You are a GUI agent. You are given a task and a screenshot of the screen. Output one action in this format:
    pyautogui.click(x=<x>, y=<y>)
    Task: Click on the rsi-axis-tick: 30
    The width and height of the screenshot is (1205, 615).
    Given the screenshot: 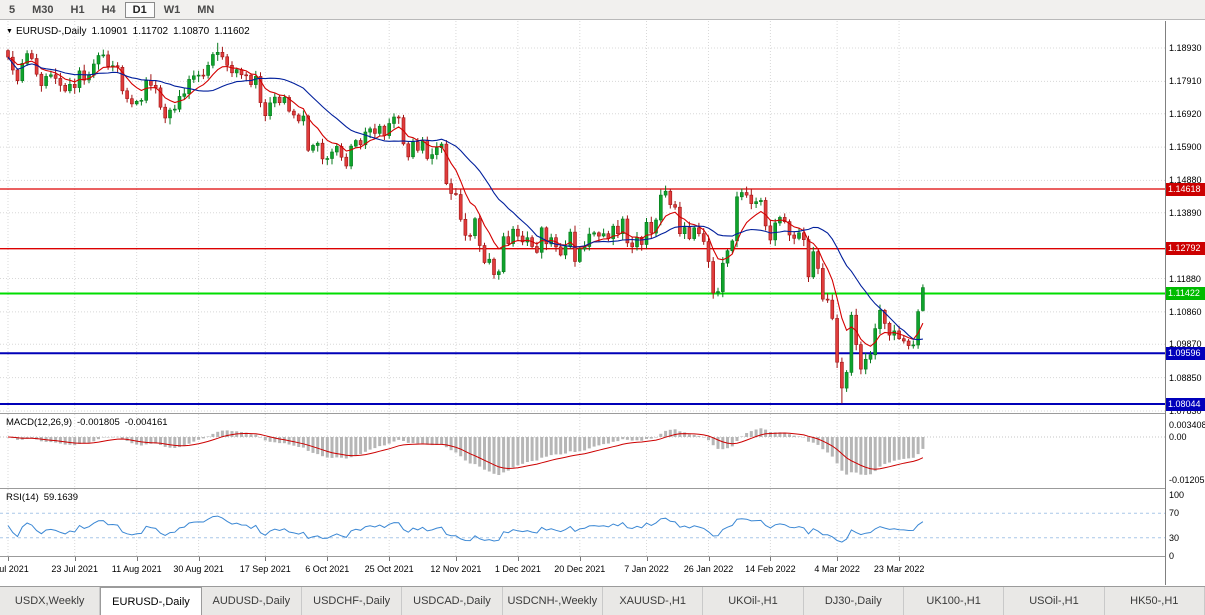 What is the action you would take?
    pyautogui.click(x=1174, y=537)
    